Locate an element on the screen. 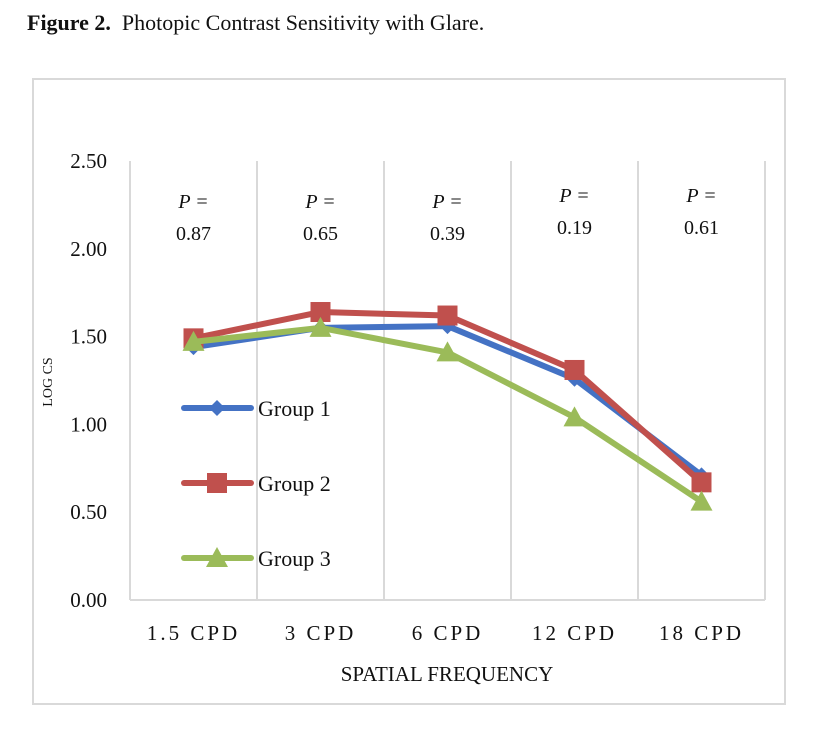 The height and width of the screenshot is (734, 820). legend-item: Group 2 is located at coordinates (256, 483).